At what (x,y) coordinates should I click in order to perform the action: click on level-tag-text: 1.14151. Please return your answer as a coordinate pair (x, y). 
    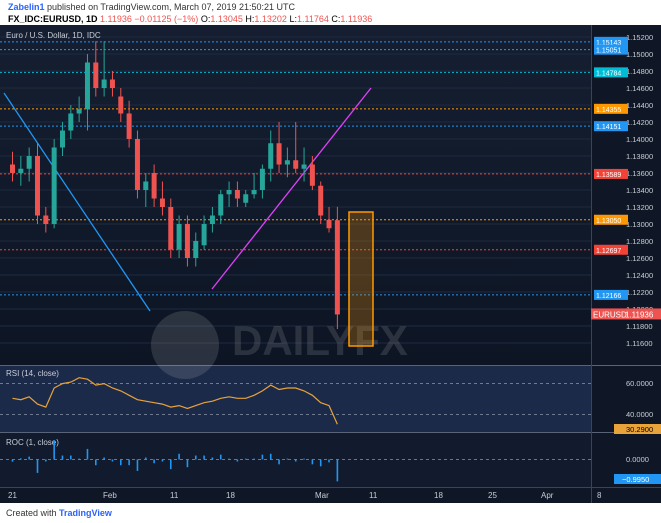
    Looking at the image, I should click on (608, 127).